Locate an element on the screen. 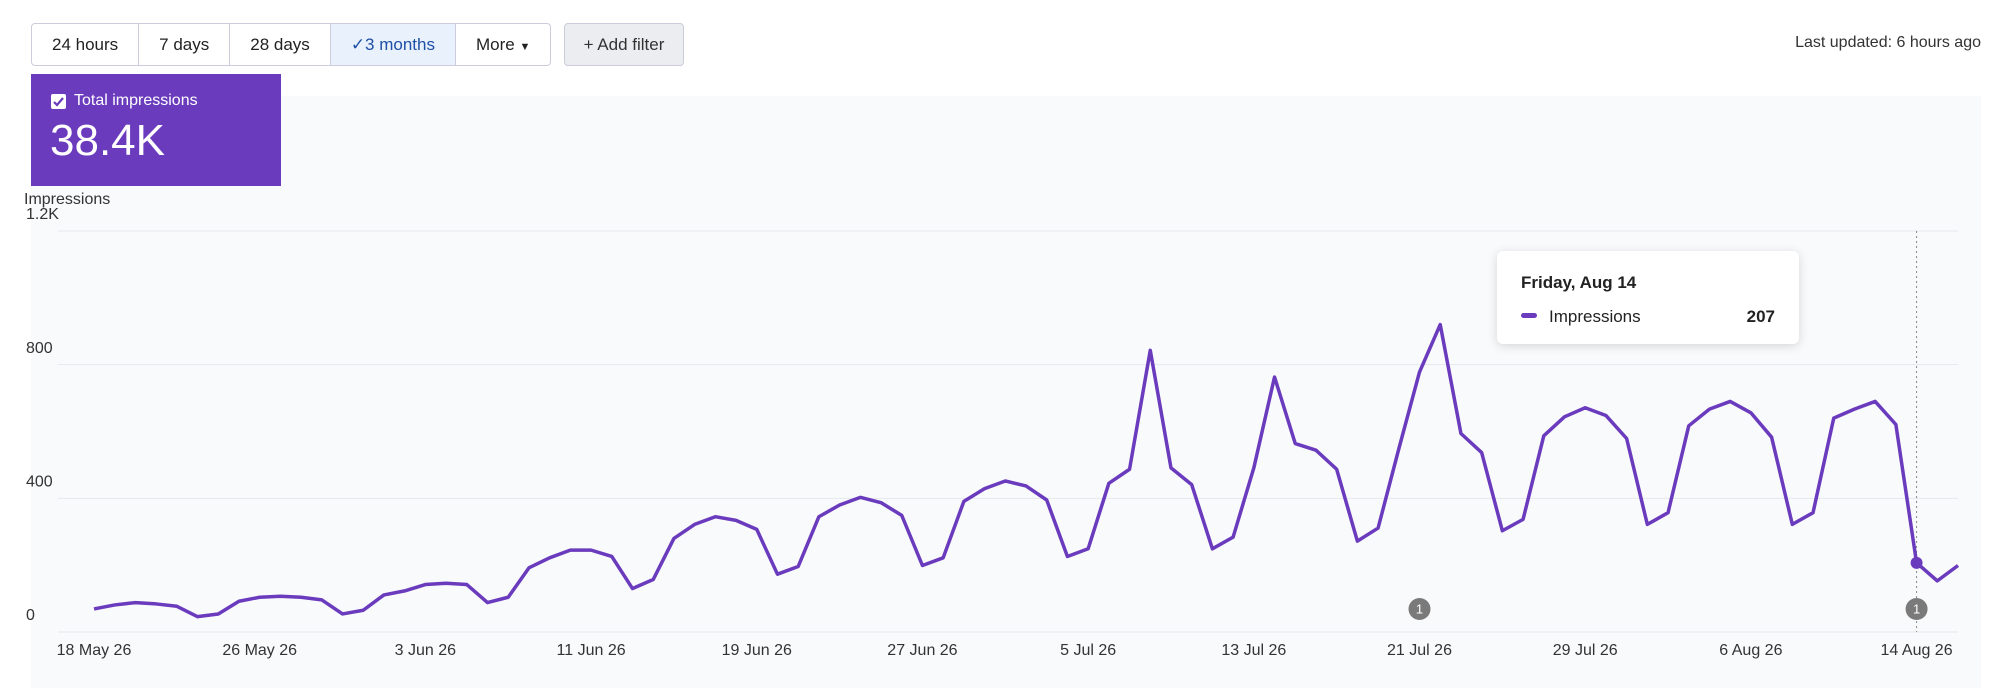 The height and width of the screenshot is (688, 2000). check-icon is located at coordinates (58, 101).